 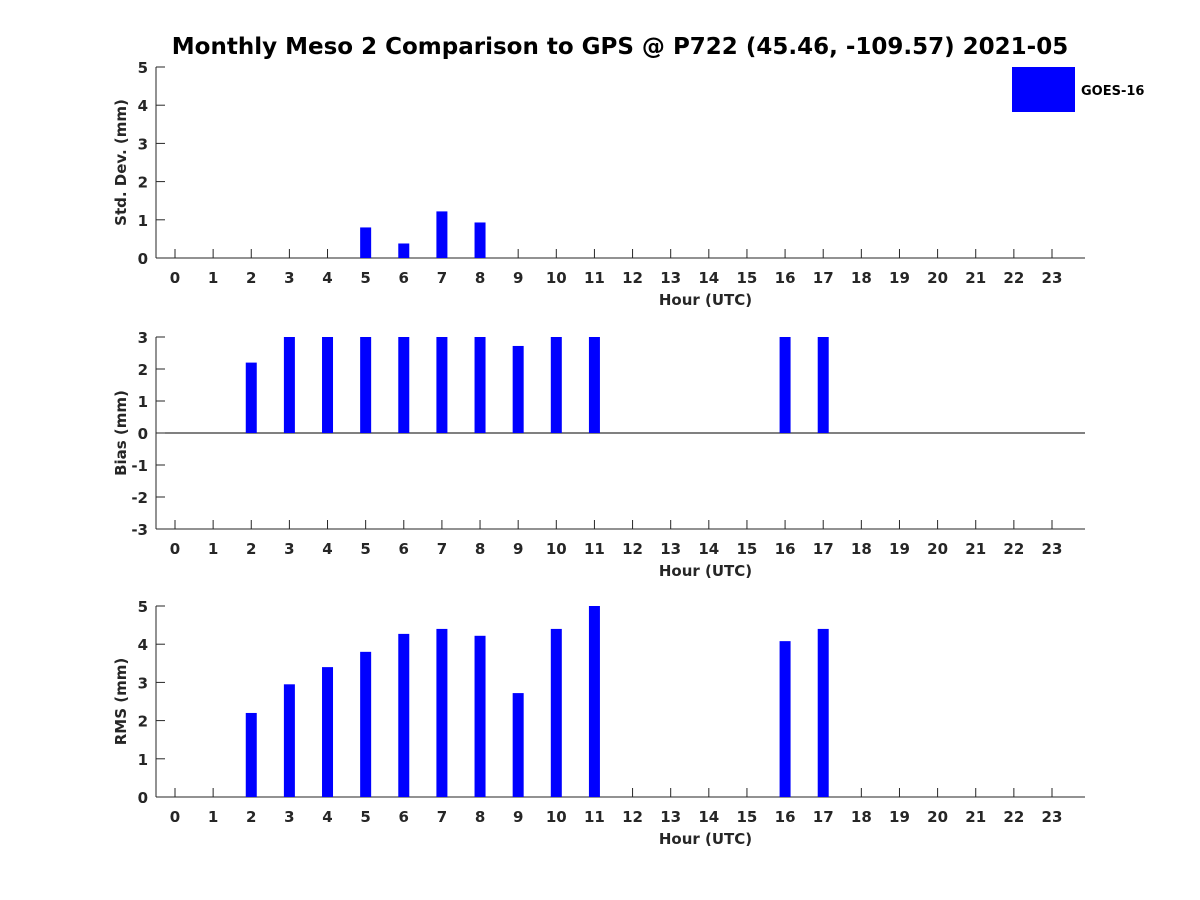 I want to click on y-tick-label: 3, so click(x=143, y=144).